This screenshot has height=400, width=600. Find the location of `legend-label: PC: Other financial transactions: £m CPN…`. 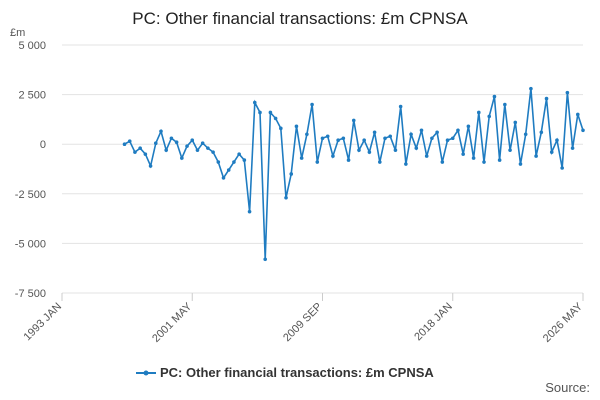

legend-label: PC: Other financial transactions: £m CPN… is located at coordinates (297, 372).